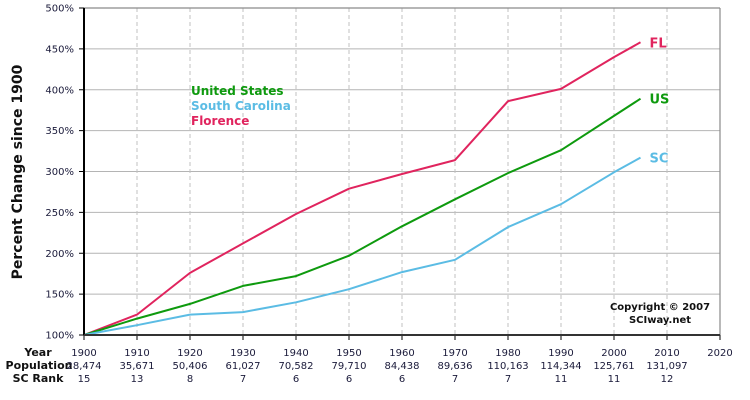  Describe the element at coordinates (507, 366) in the screenshot. I see `population-cell: 110,163` at that location.